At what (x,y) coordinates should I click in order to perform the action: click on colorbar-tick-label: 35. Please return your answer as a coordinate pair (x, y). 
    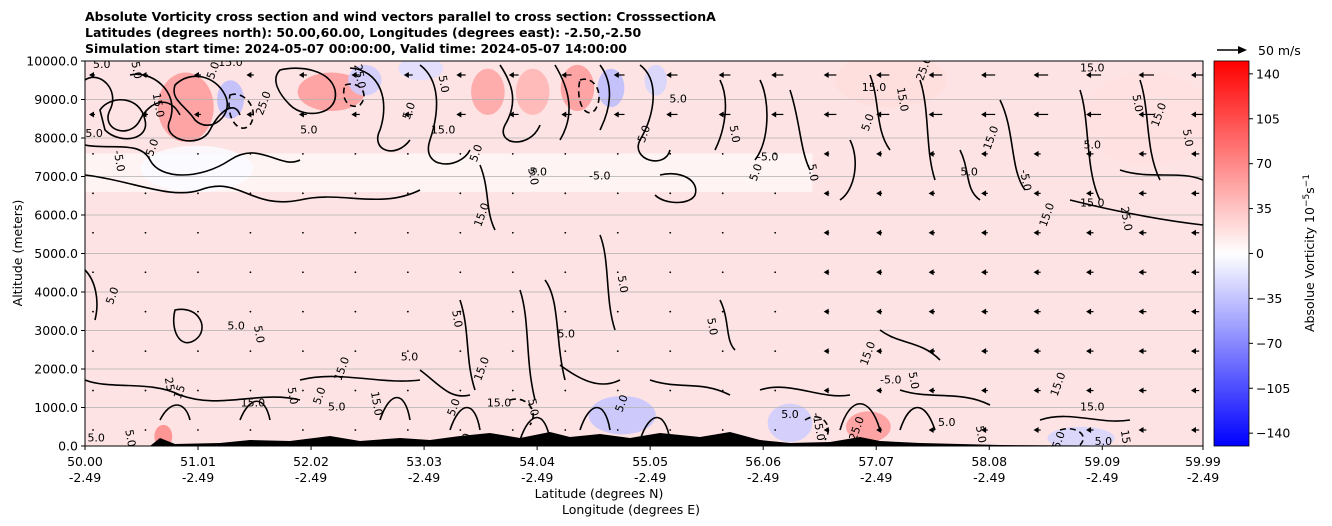
    Looking at the image, I should click on (1264, 208).